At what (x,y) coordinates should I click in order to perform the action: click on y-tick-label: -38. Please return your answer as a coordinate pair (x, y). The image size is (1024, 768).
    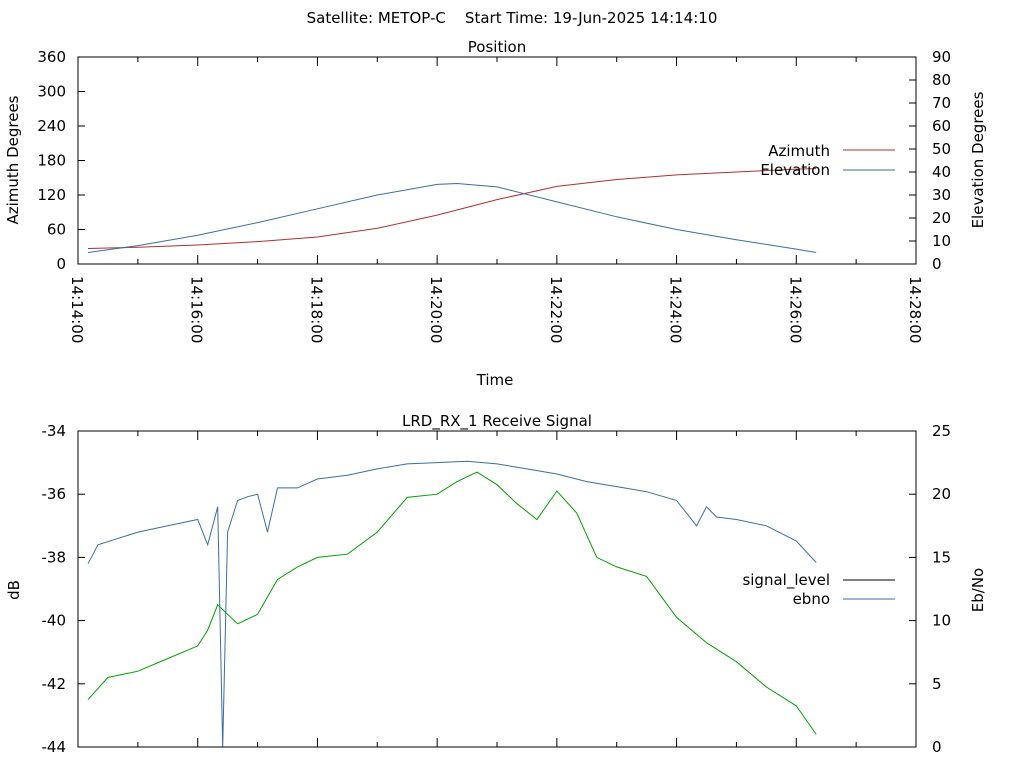
    Looking at the image, I should click on (54, 557).